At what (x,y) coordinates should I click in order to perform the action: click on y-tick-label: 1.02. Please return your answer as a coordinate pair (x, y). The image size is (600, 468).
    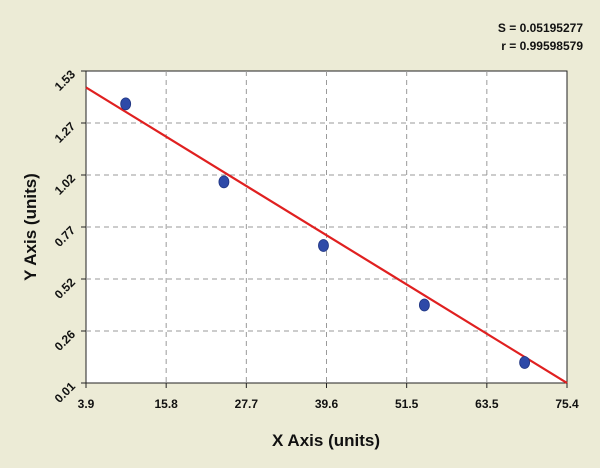
    Looking at the image, I should click on (65, 184).